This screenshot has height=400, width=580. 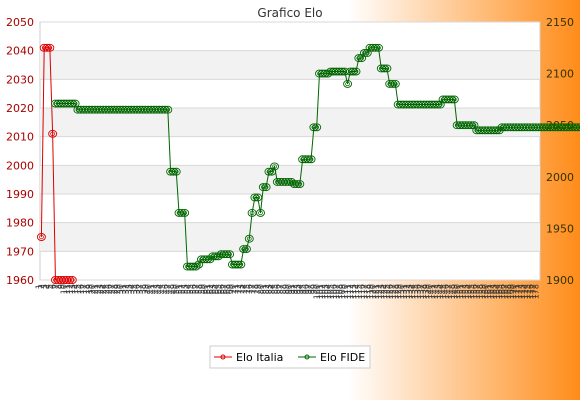 I want to click on x-tick-label: 153, so click(x=465, y=291).